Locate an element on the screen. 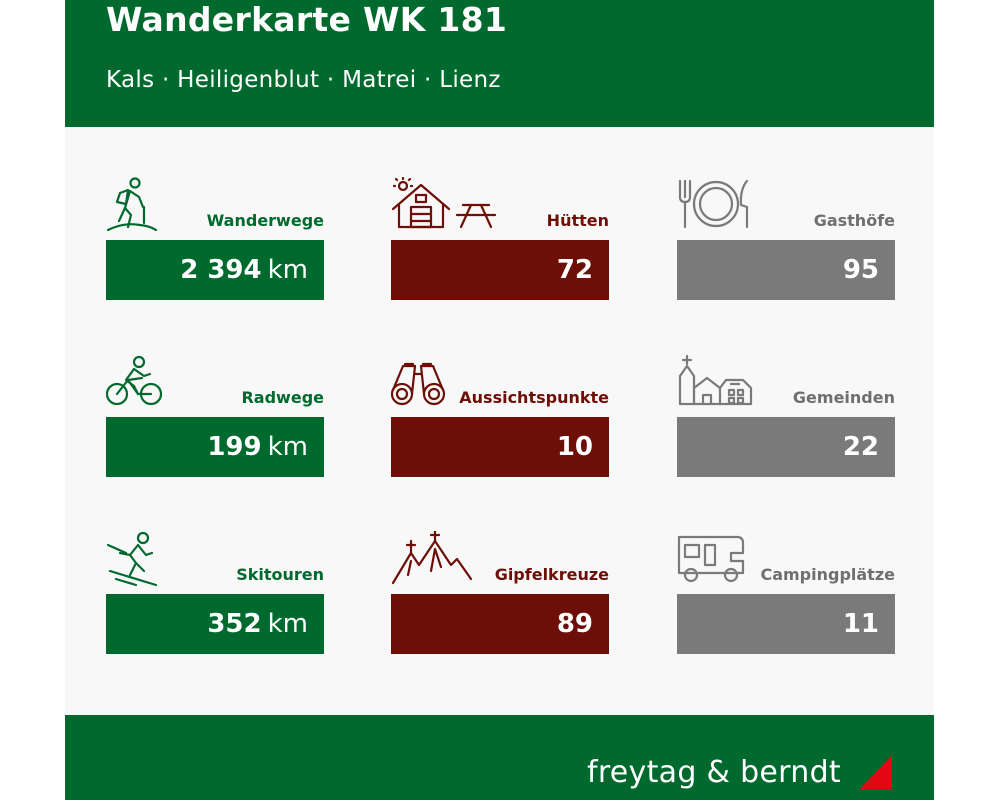 This screenshot has width=1000, height=800. stat-card-huetten: Hütten 72 is located at coordinates (500, 239).